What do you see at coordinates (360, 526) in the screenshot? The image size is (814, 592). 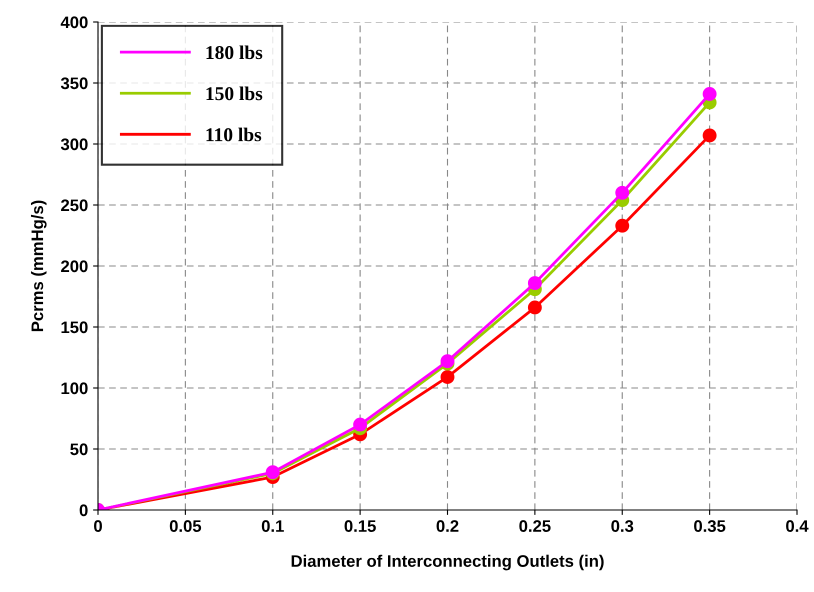 I see `x-tick-label: 0.15` at bounding box center [360, 526].